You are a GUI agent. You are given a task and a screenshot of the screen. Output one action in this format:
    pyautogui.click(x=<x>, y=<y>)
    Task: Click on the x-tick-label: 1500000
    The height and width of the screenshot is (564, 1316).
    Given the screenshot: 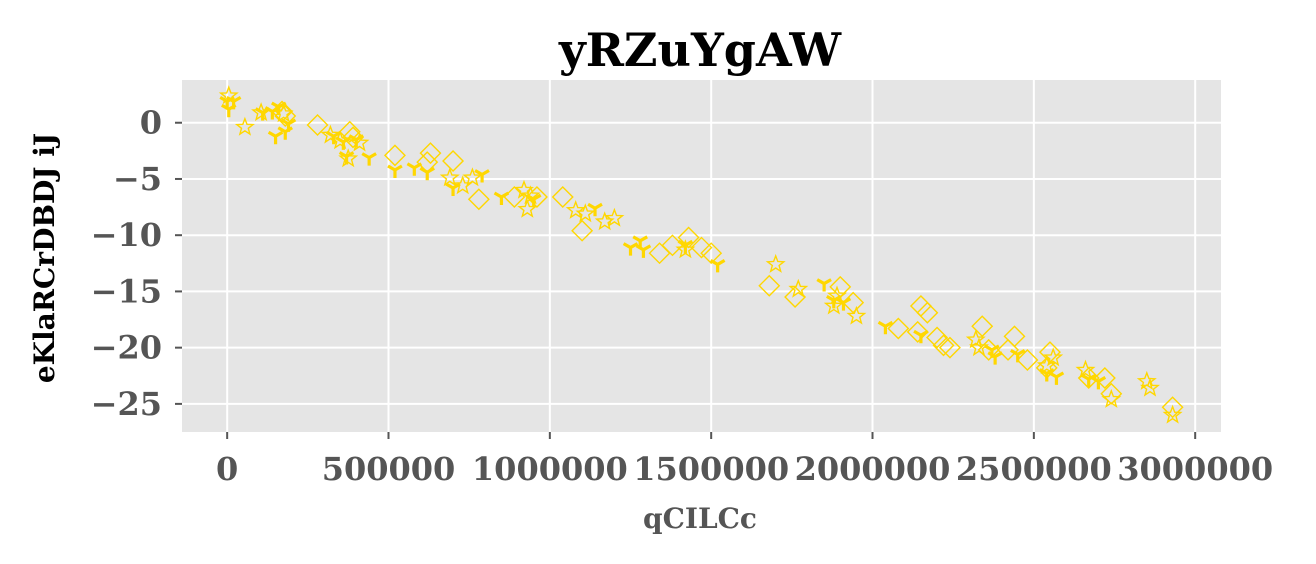 What is the action you would take?
    pyautogui.click(x=711, y=469)
    